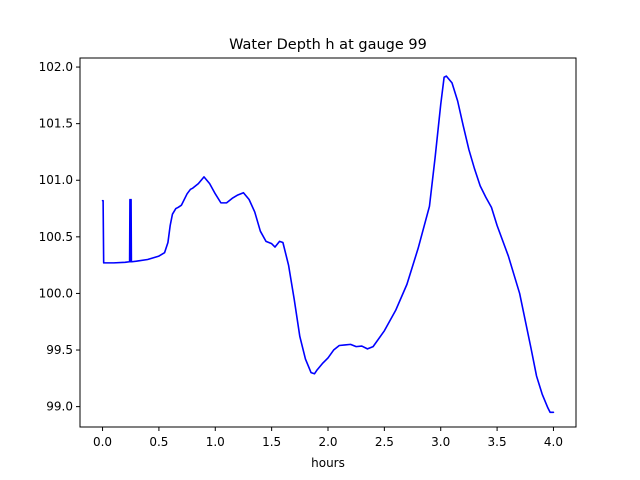 The height and width of the screenshot is (480, 640). Describe the element at coordinates (158, 442) in the screenshot. I see `x-tick-label: 0.5` at that location.